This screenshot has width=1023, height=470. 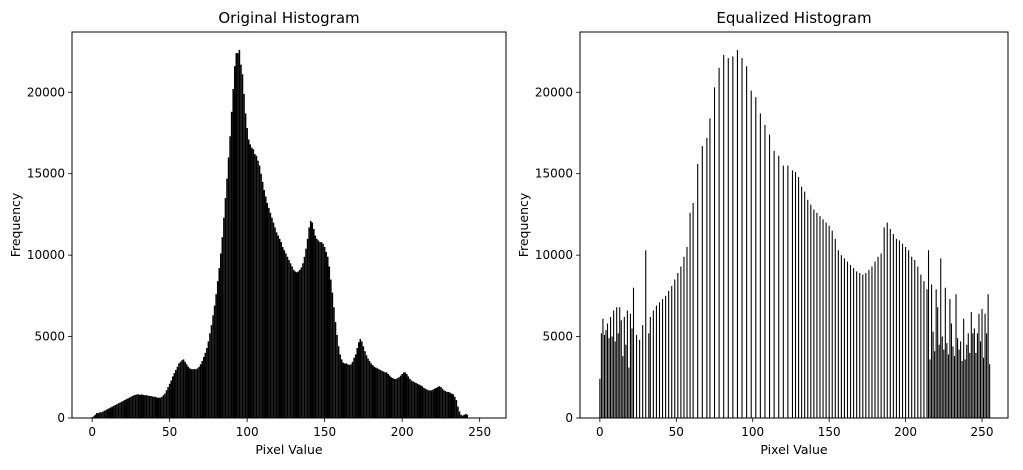 I want to click on x-tick-label: 250, so click(x=982, y=432).